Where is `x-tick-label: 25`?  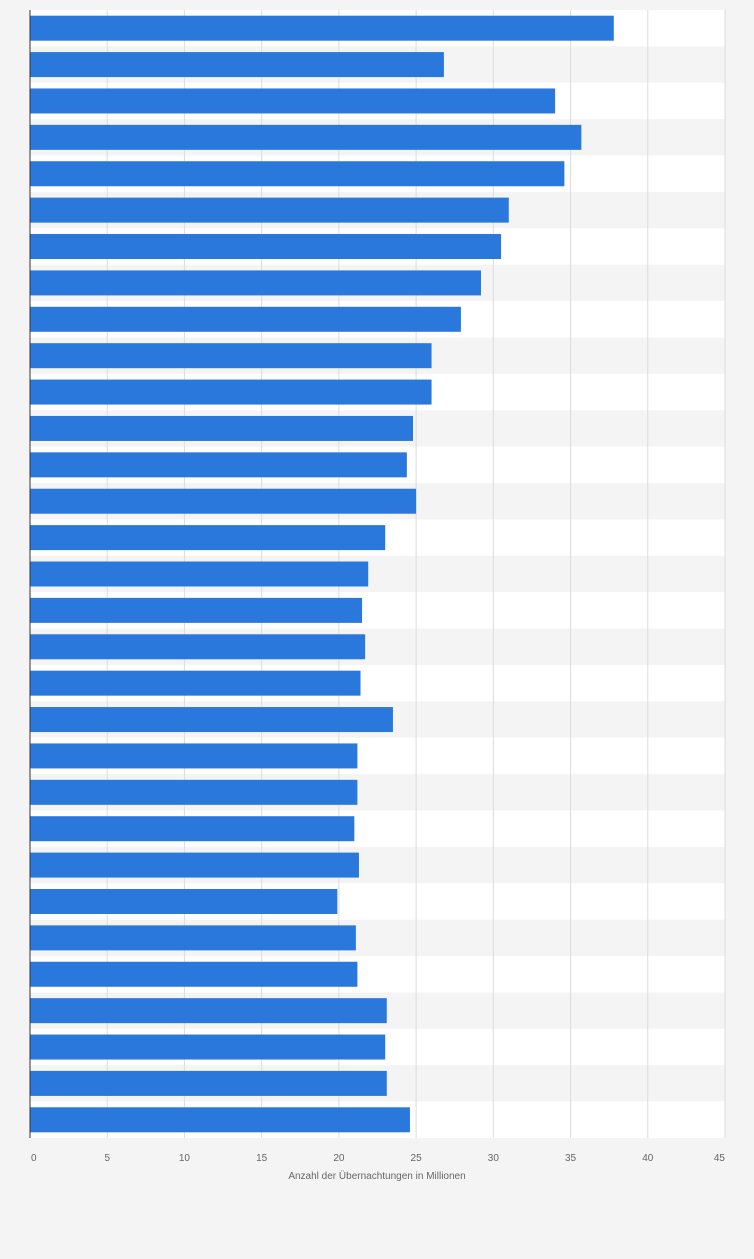 x-tick-label: 25 is located at coordinates (417, 1158).